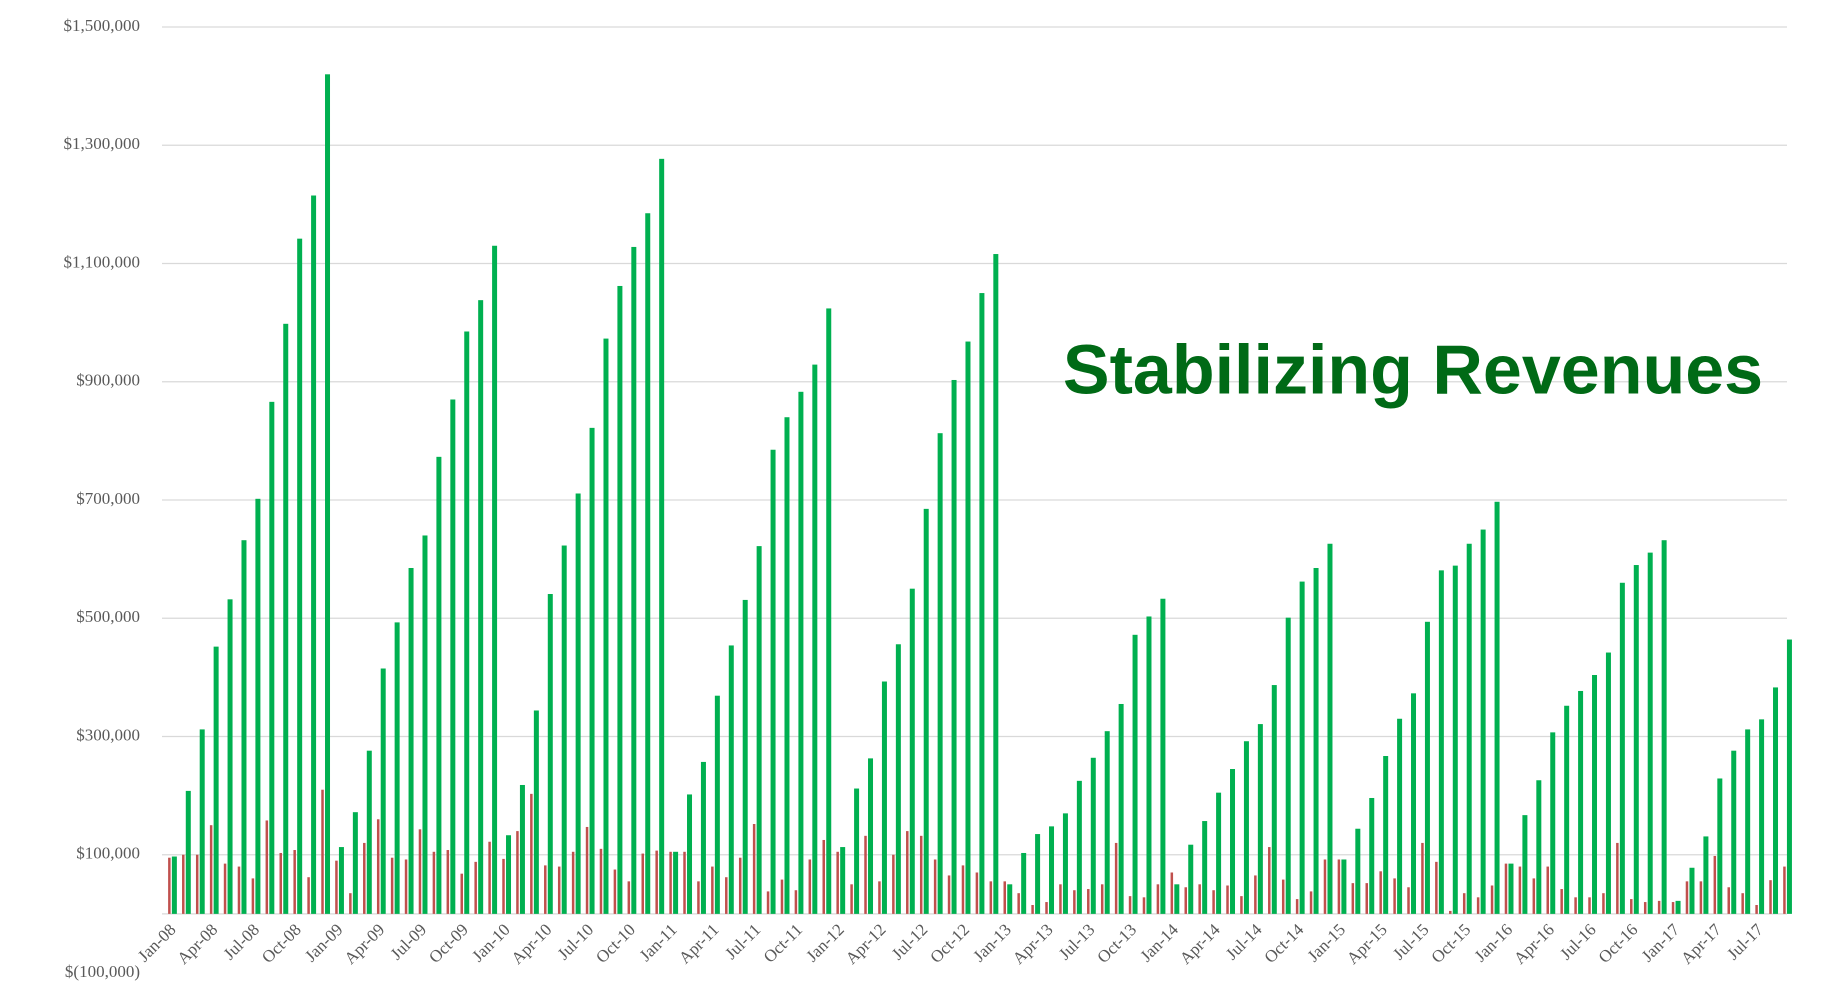 The image size is (1835, 994). What do you see at coordinates (102, 143) in the screenshot?
I see `y-tick-label: $1,300,000` at bounding box center [102, 143].